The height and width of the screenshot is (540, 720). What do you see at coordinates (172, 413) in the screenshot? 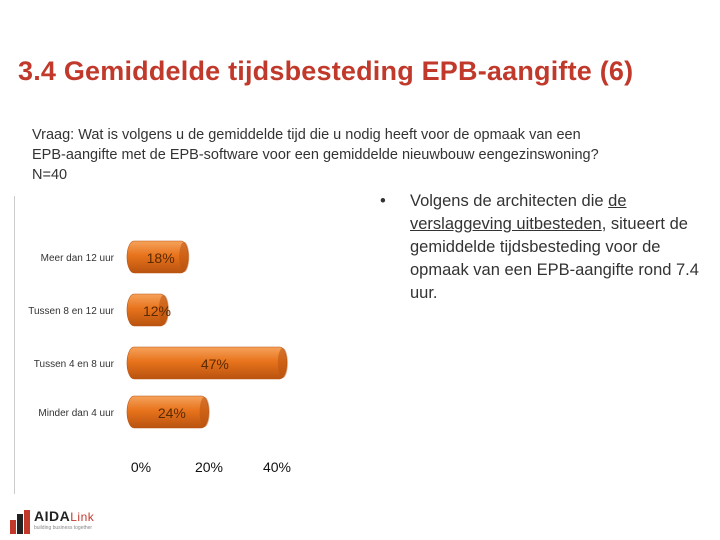
I see `value-label: 24%` at bounding box center [172, 413].